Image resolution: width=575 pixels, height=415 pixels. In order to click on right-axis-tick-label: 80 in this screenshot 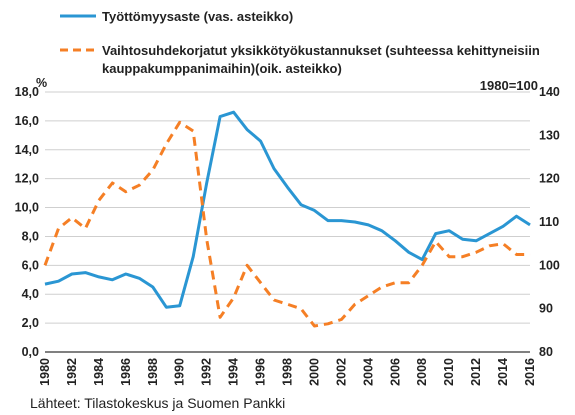, I will do `click(546, 352)`.